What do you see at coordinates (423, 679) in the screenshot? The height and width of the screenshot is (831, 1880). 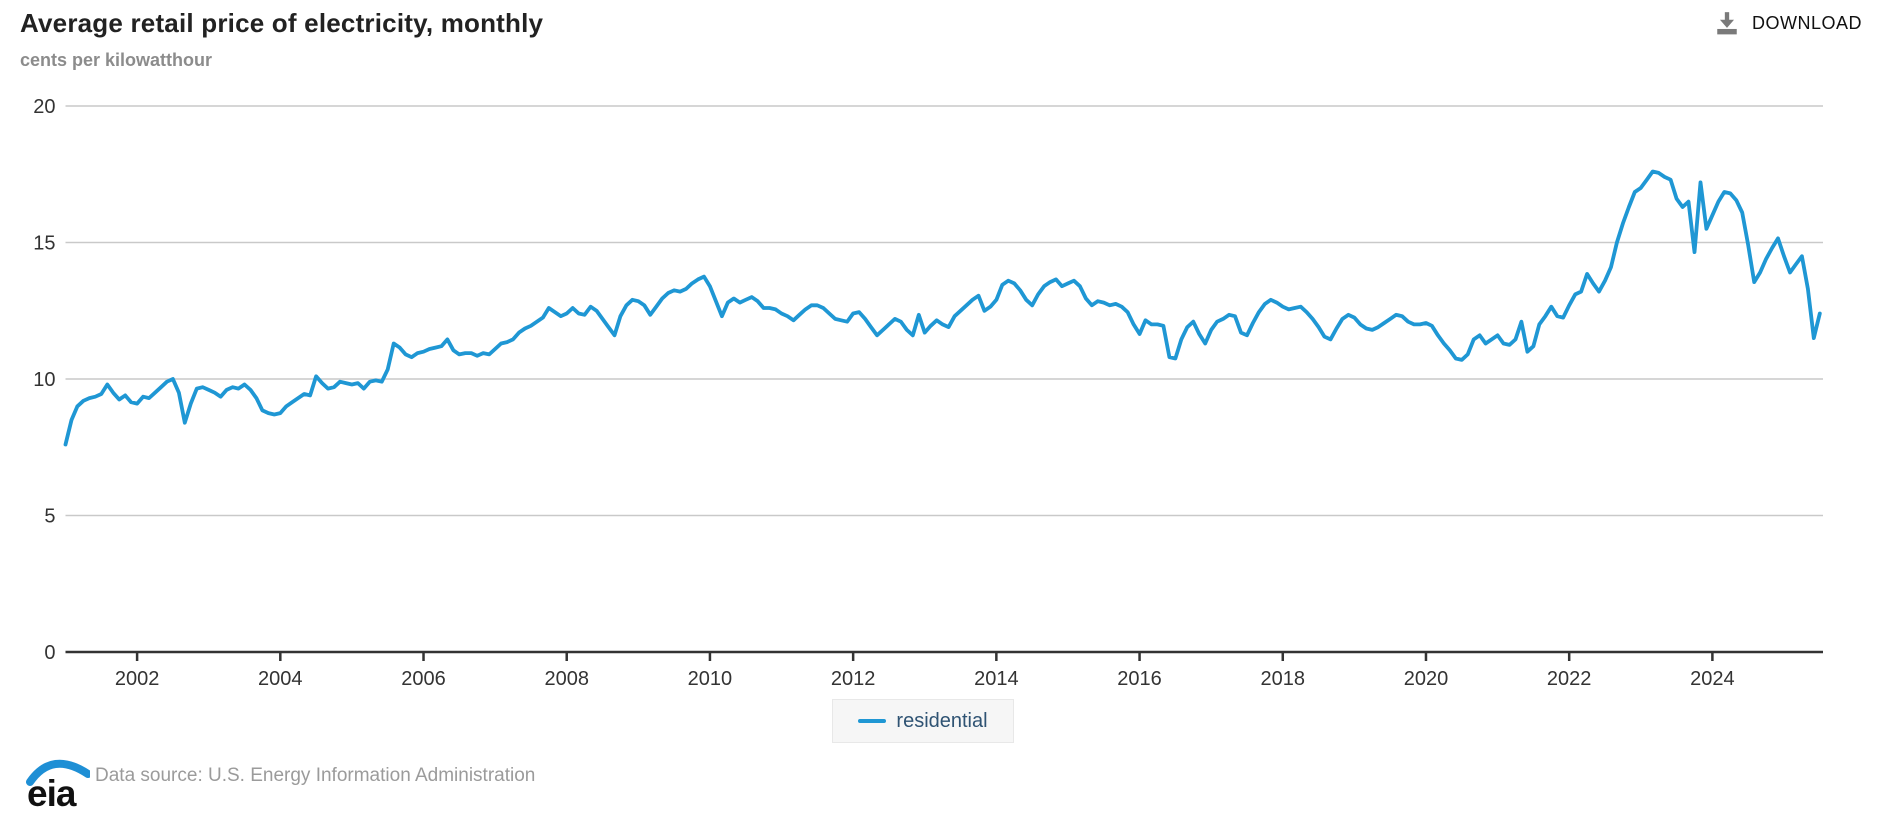 I see `x-axis-label-2006: 2006` at bounding box center [423, 679].